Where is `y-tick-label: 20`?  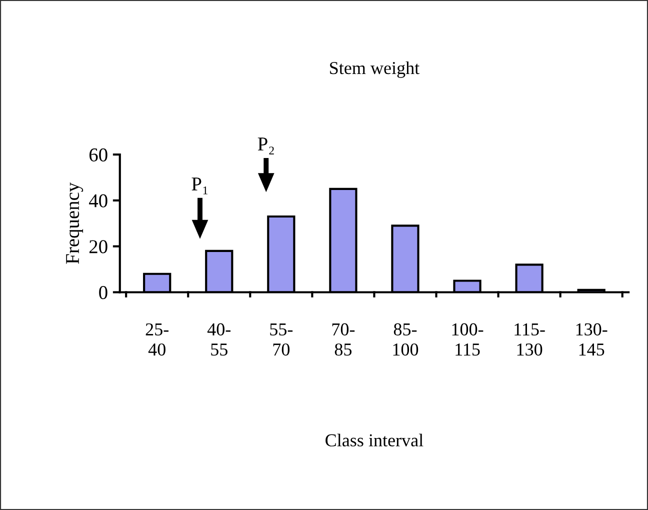
y-tick-label: 20 is located at coordinates (98, 247).